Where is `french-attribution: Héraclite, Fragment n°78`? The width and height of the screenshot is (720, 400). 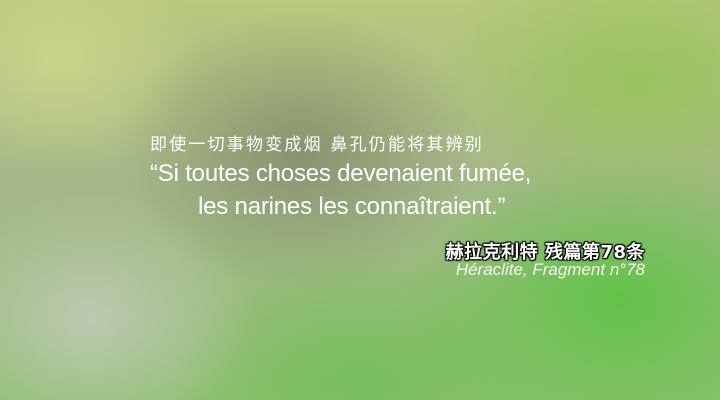
french-attribution: Héraclite, Fragment n°78 is located at coordinates (550, 269).